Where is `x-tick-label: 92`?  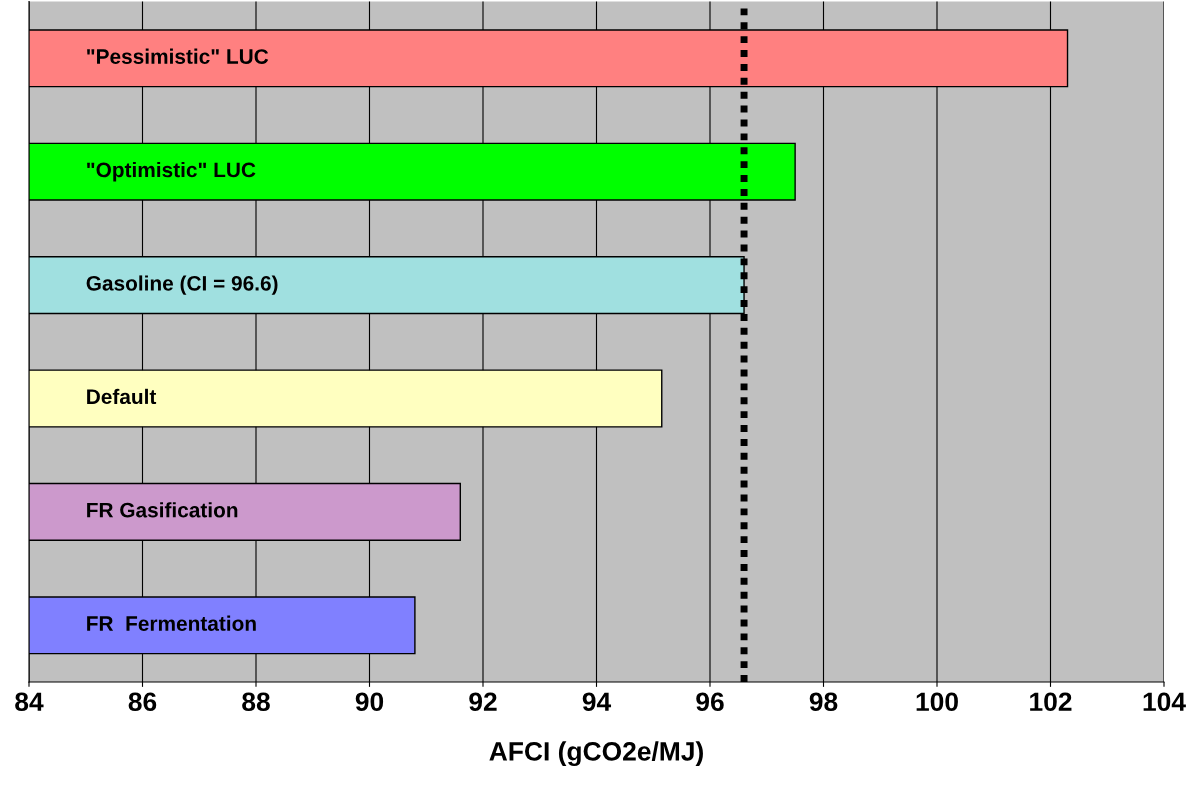
x-tick-label: 92 is located at coordinates (483, 702).